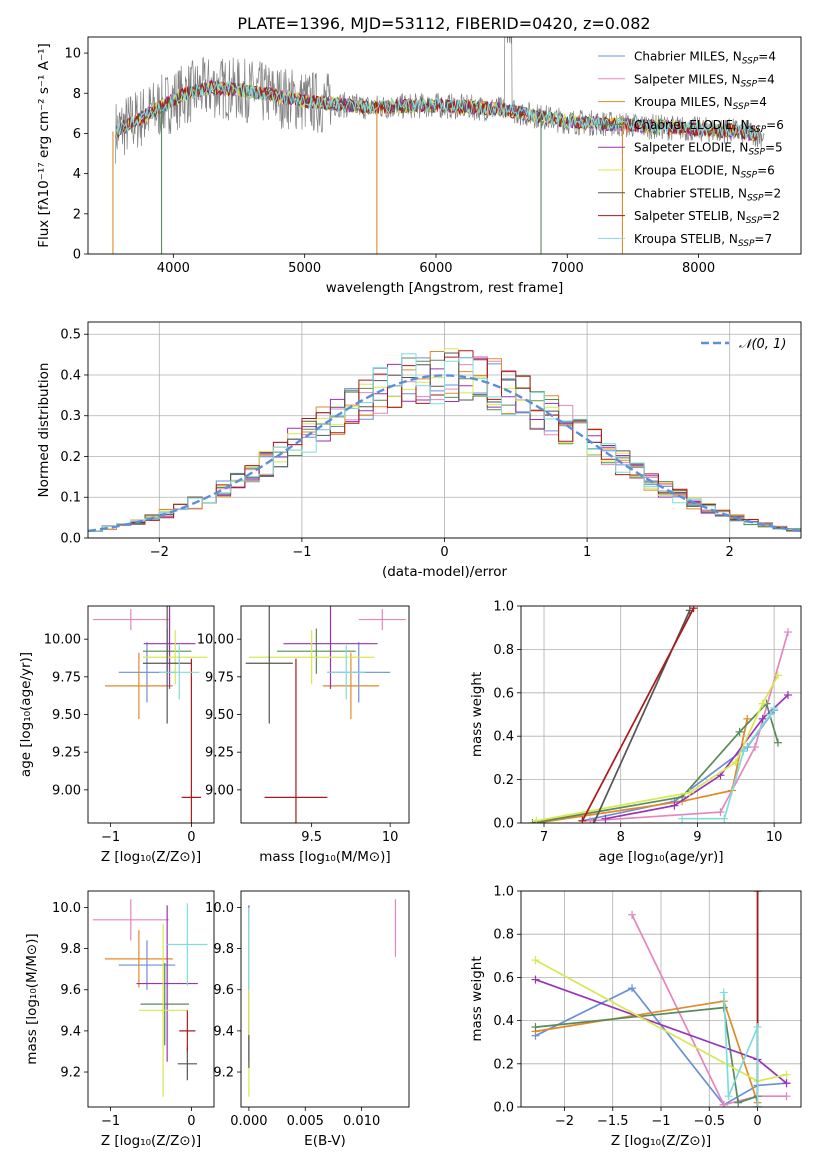  What do you see at coordinates (173, 268) in the screenshot?
I see `x-tick-label: 4000` at bounding box center [173, 268].